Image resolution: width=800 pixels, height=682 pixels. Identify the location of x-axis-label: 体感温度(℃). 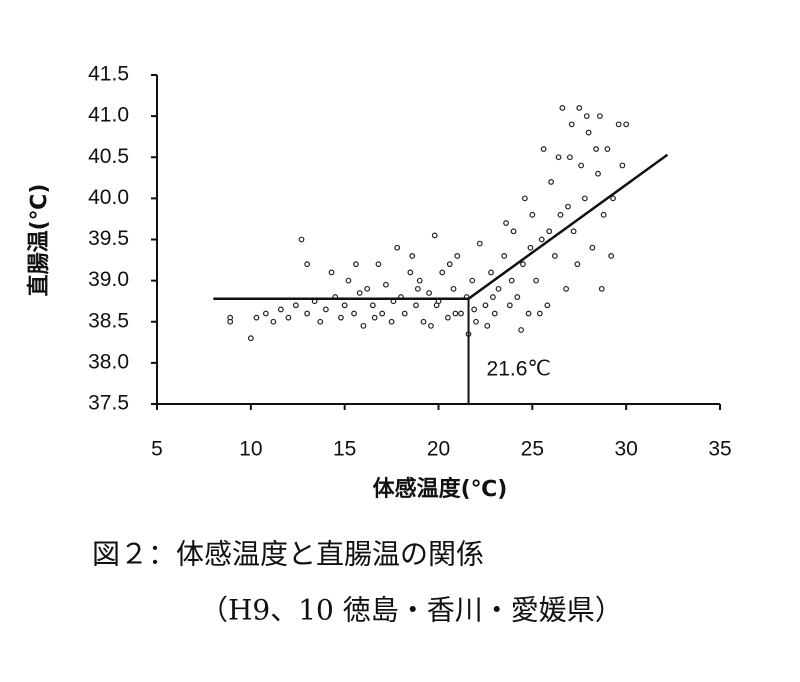
(440, 489).